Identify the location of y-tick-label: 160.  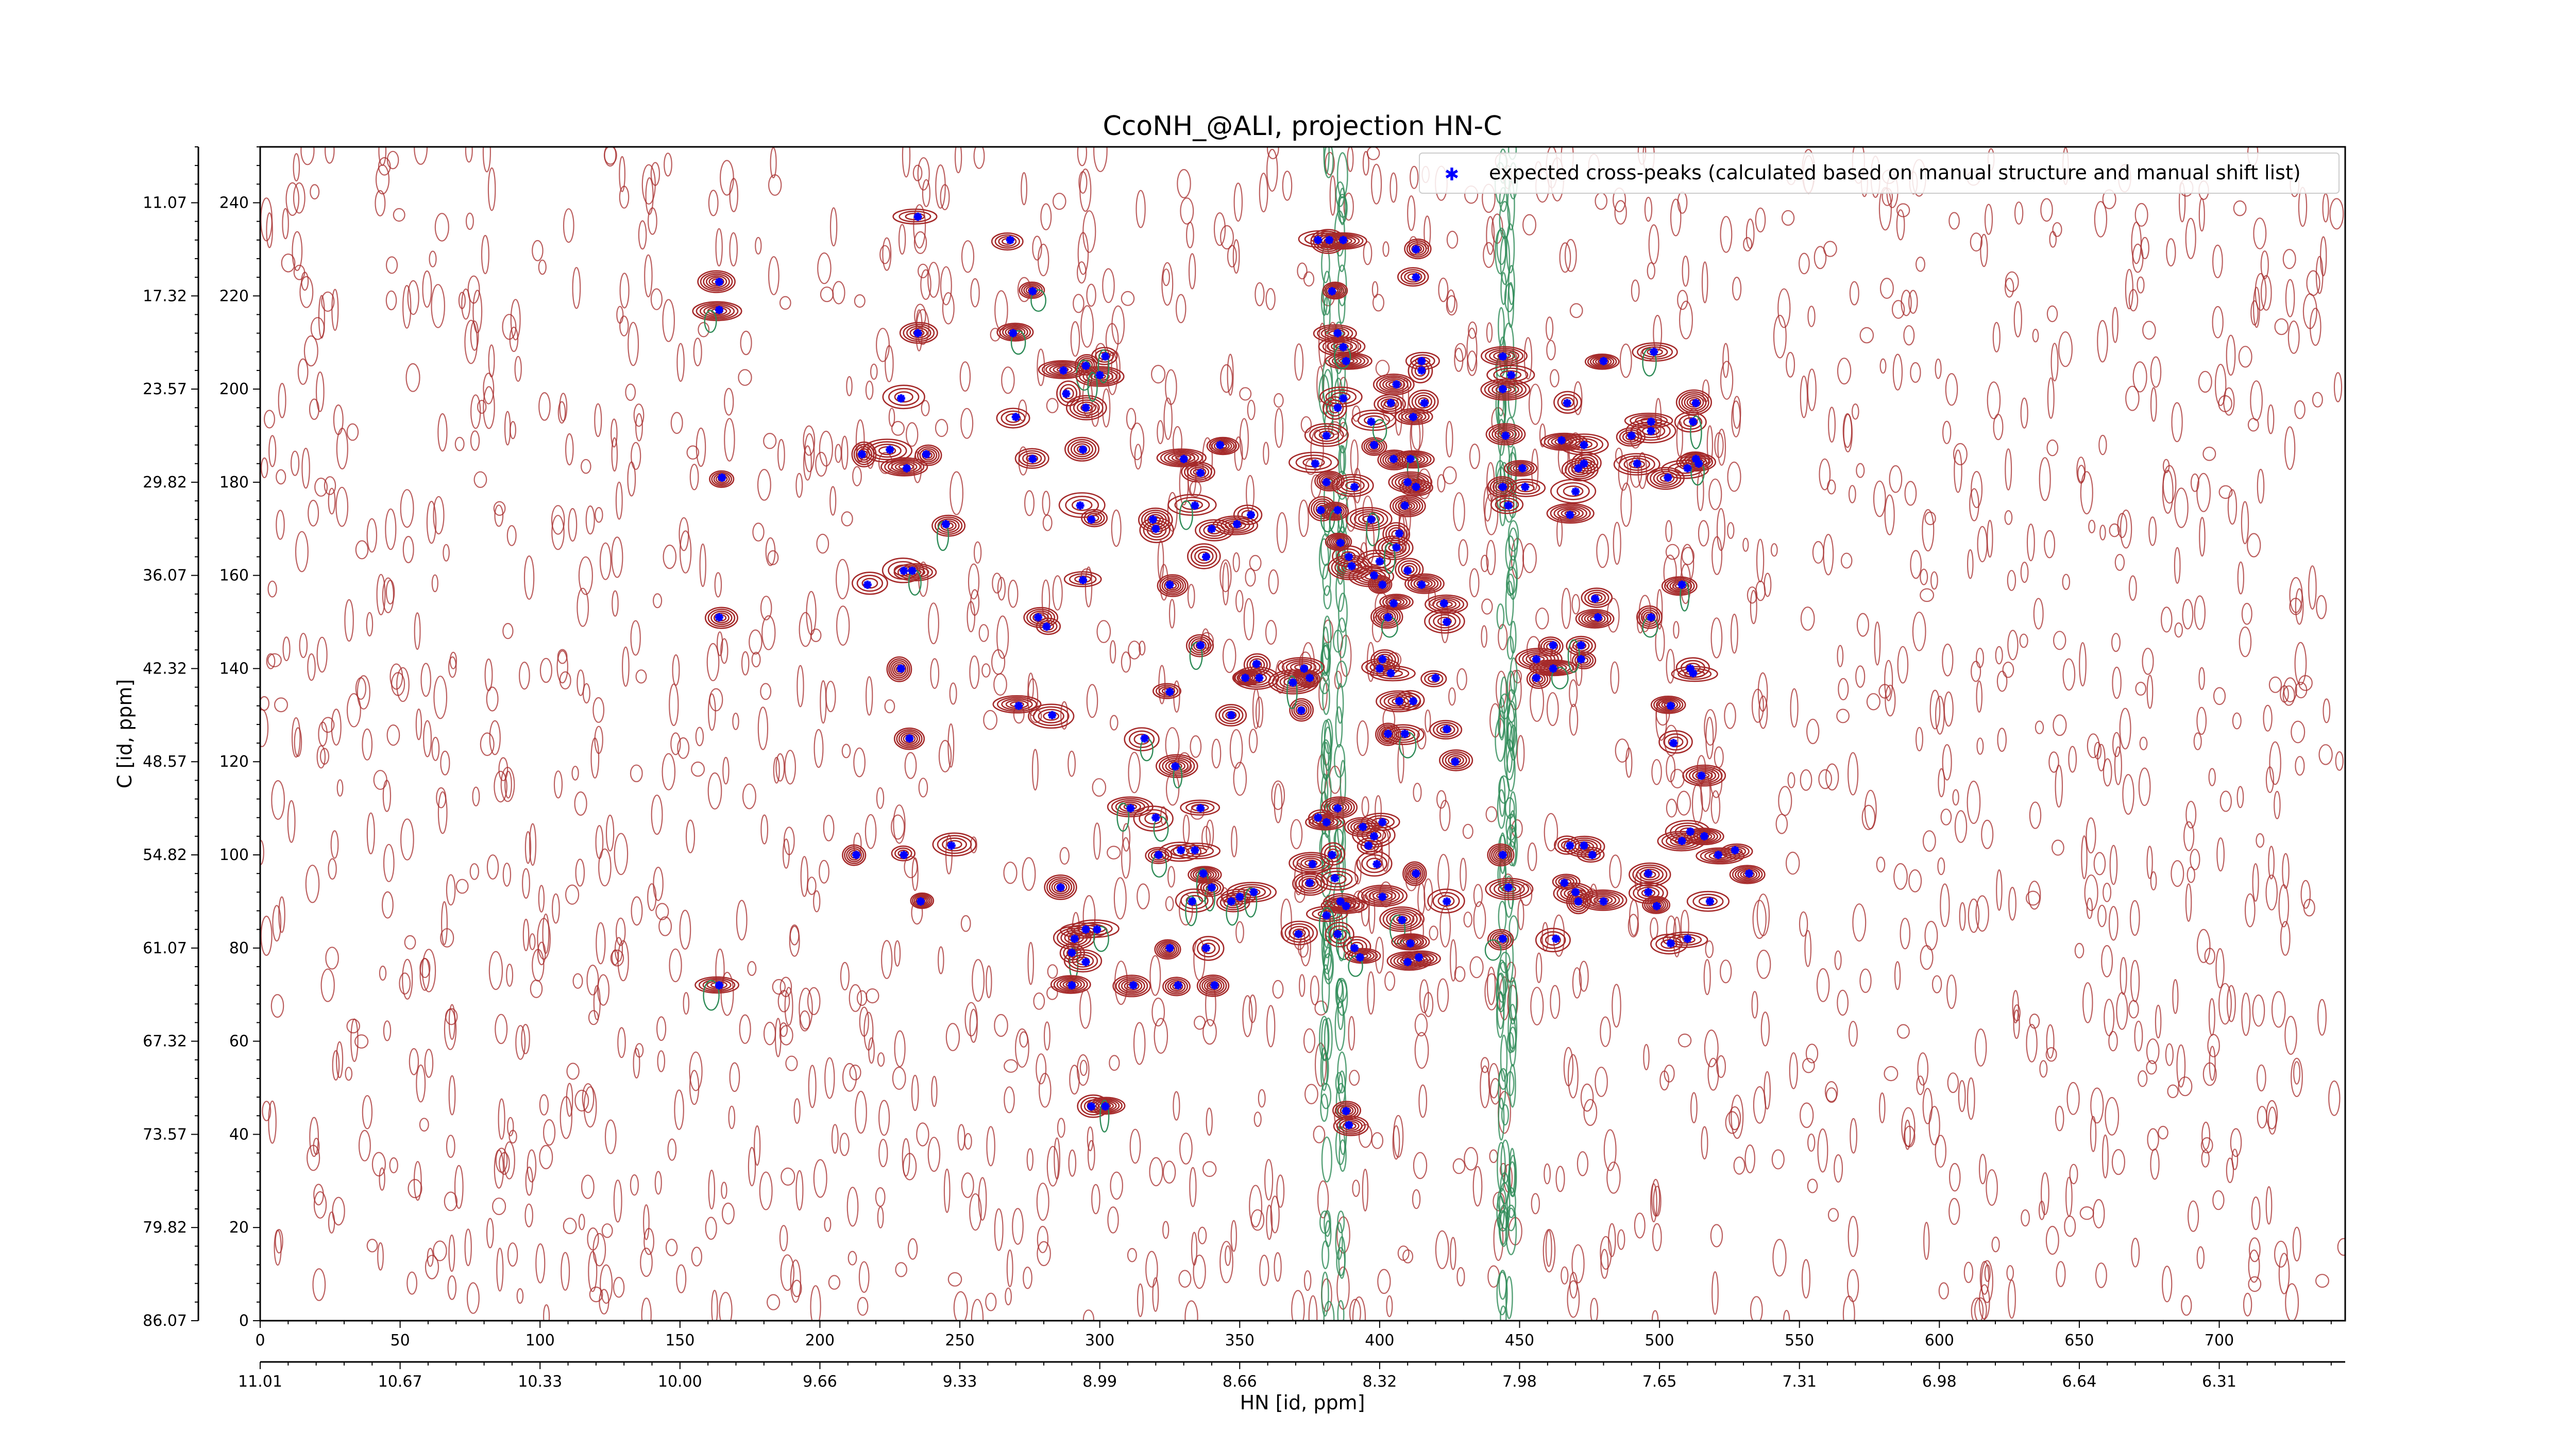
(234, 576).